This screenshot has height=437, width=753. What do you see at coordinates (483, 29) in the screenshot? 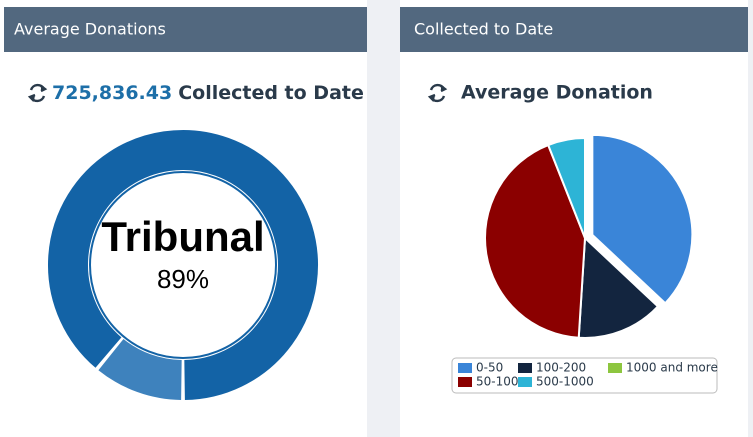
I see `panel-title: Collected to Date` at bounding box center [483, 29].